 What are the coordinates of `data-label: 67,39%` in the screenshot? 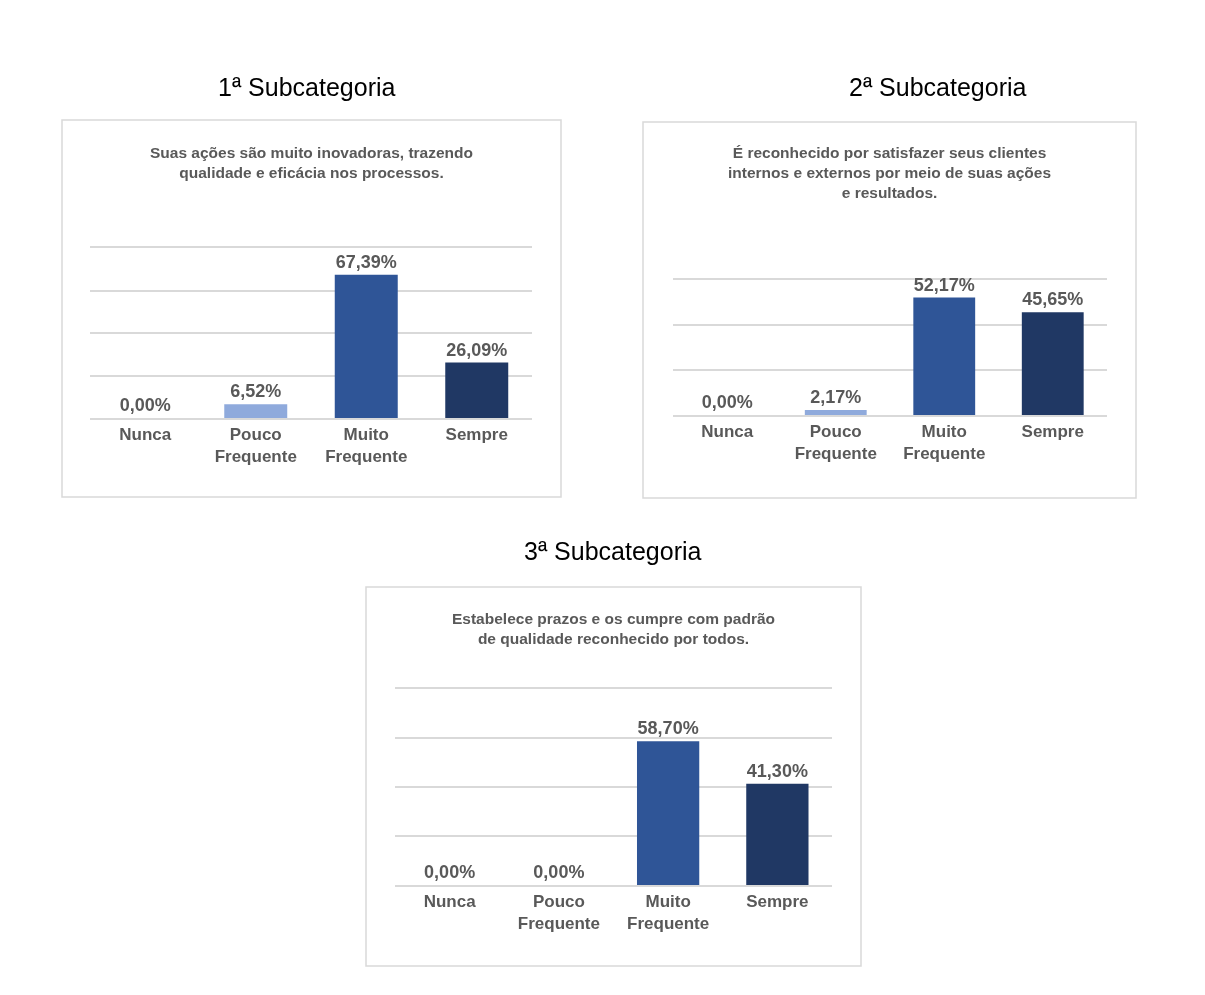 It's located at (366, 261).